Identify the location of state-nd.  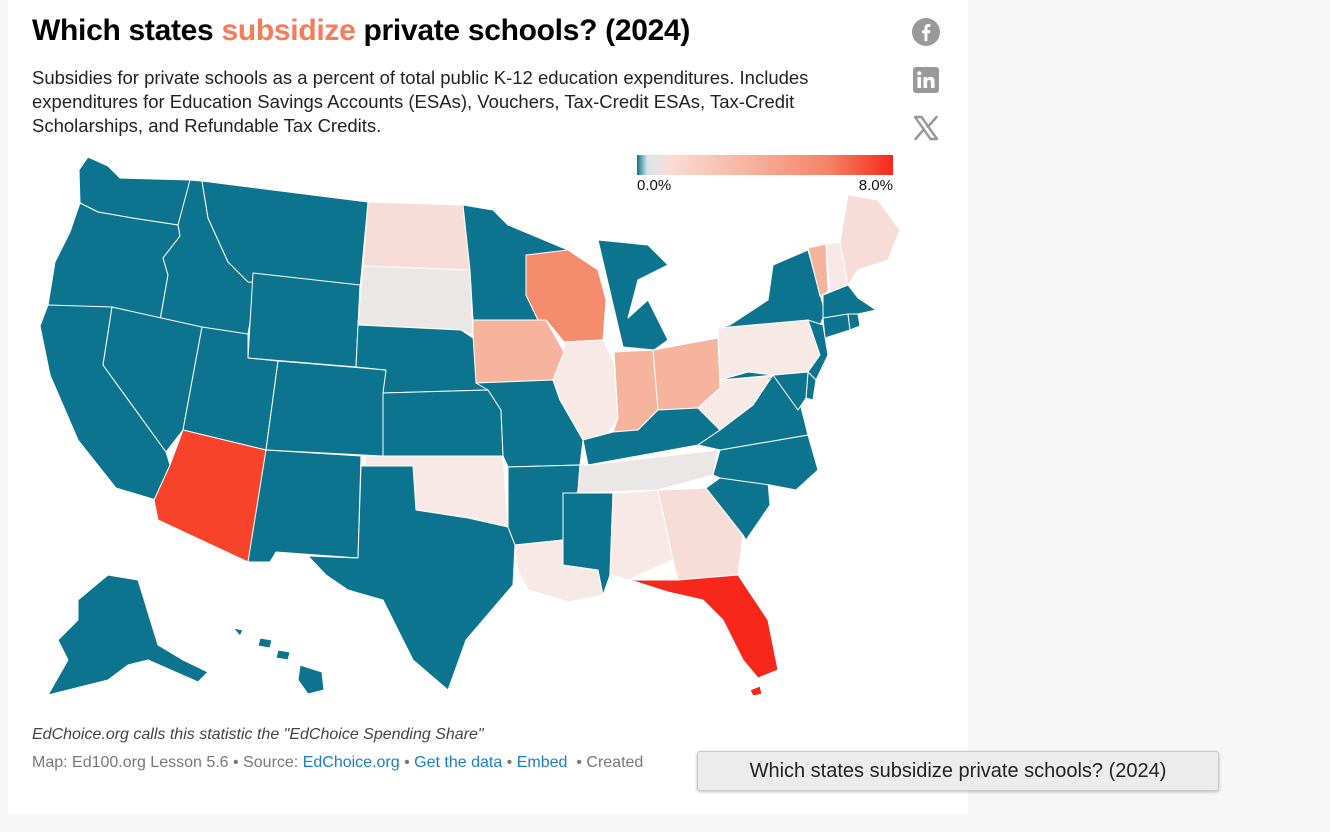
(416, 236).